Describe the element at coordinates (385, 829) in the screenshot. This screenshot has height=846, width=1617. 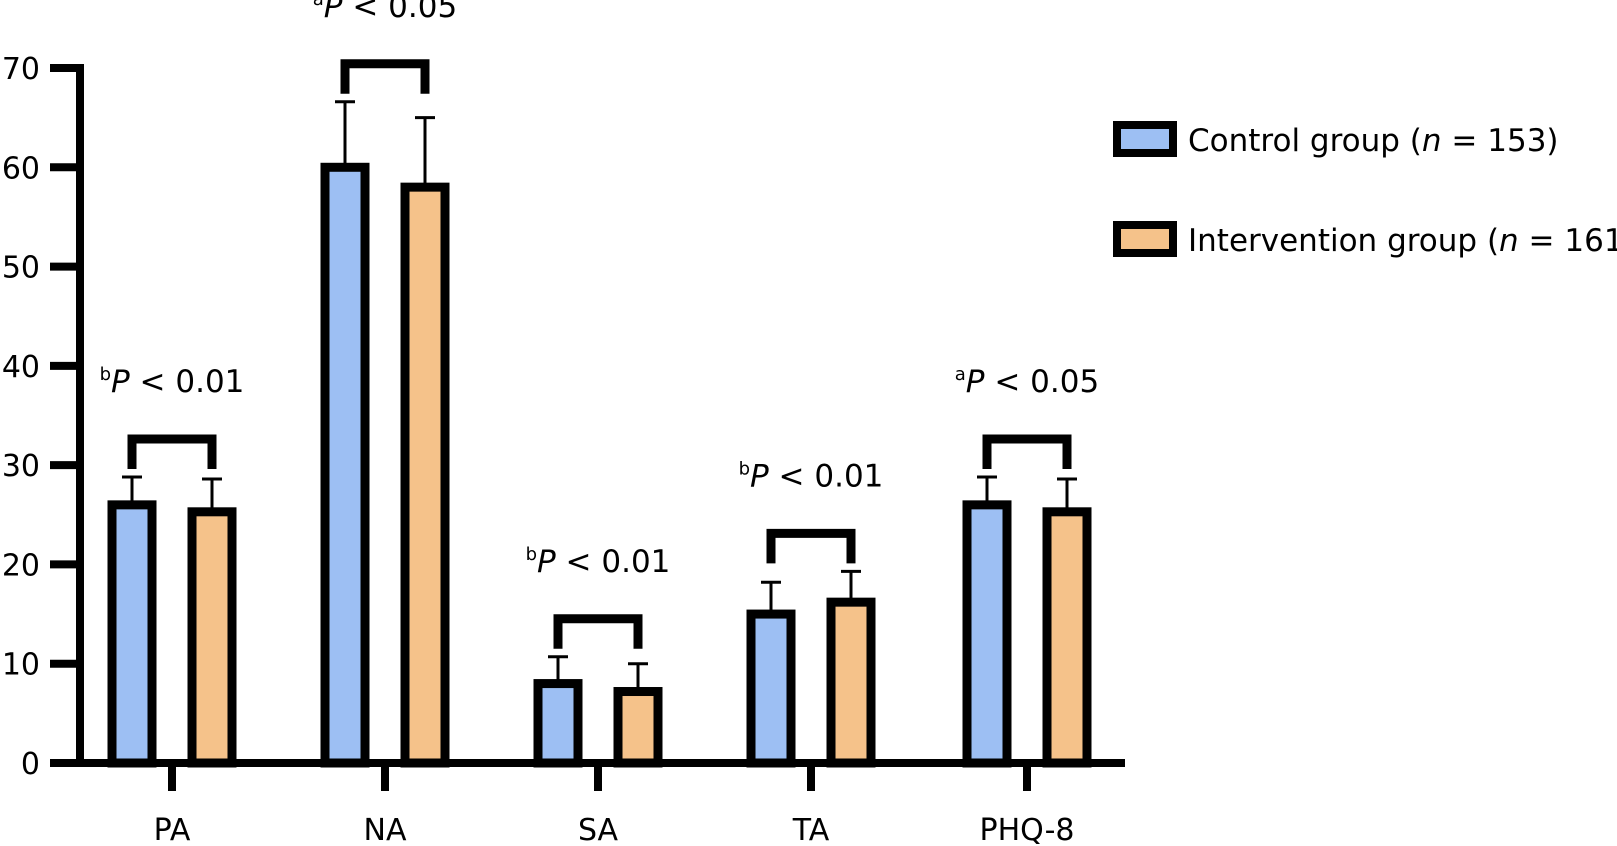
I see `x-tick-label: NA` at that location.